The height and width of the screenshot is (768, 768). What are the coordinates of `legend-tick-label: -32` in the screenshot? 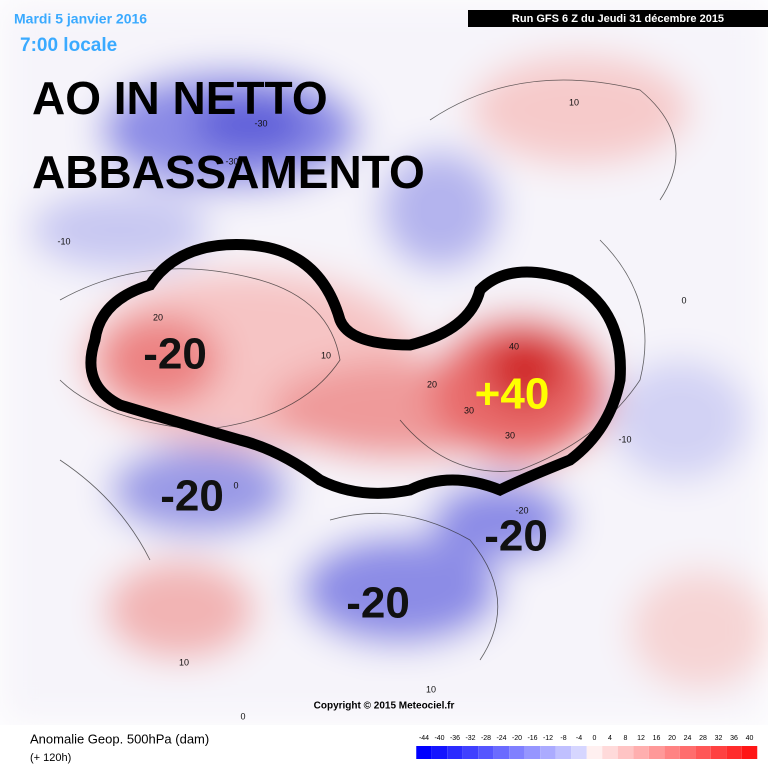 It's located at (470, 738).